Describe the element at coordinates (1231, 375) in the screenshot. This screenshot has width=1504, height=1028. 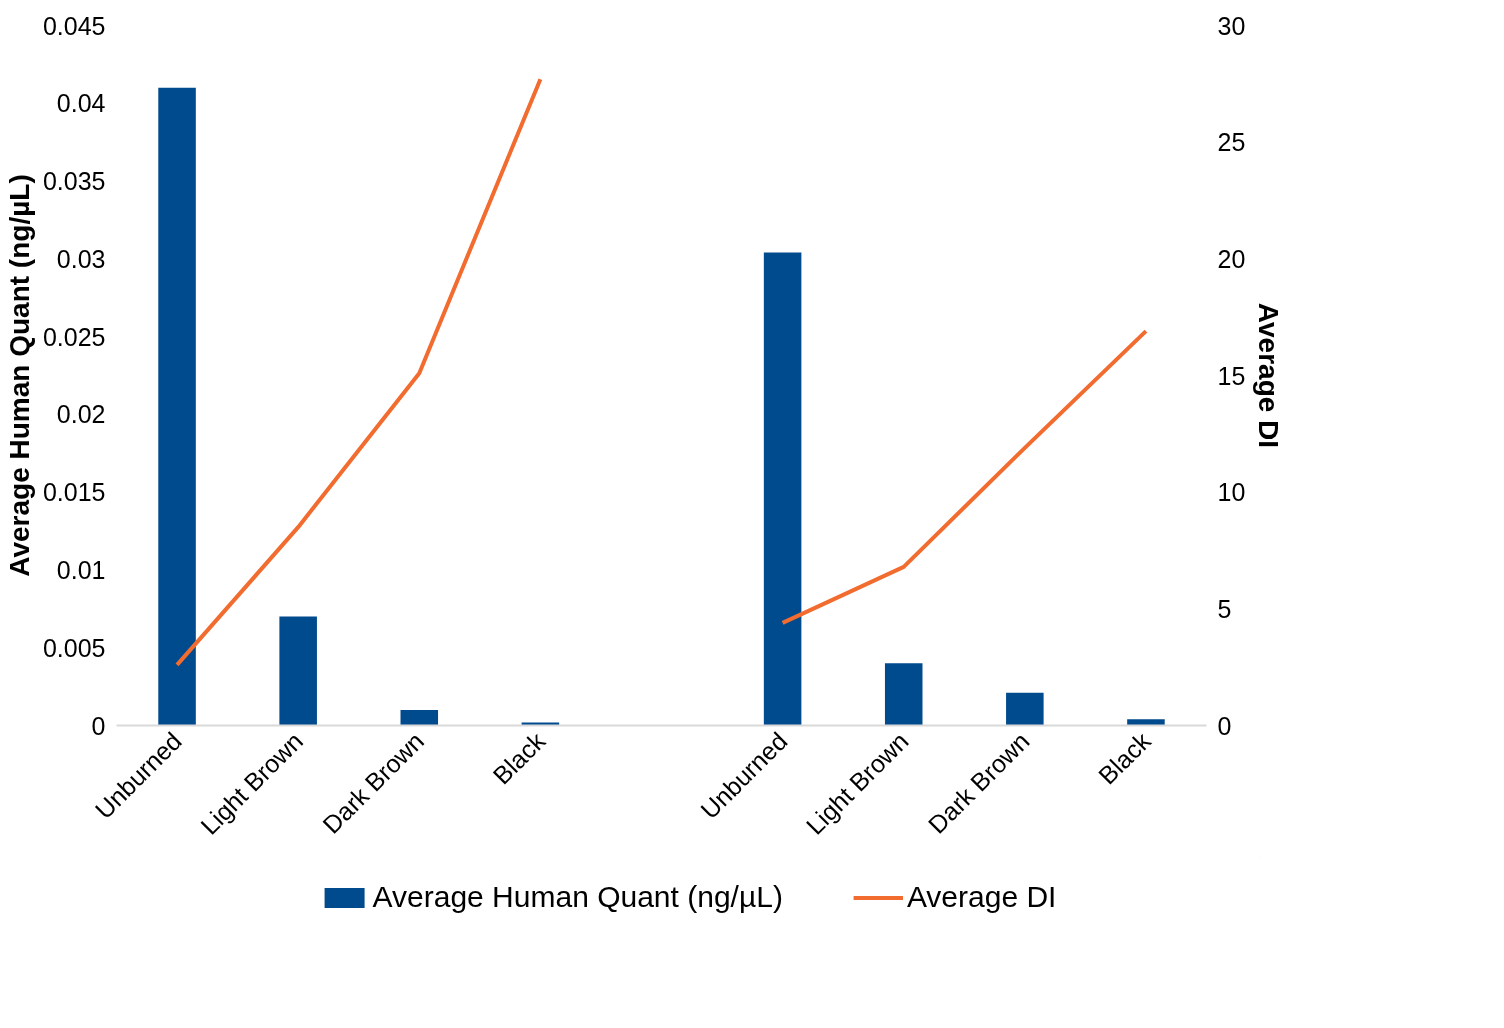
I see `y2-tick-label: 15` at that location.